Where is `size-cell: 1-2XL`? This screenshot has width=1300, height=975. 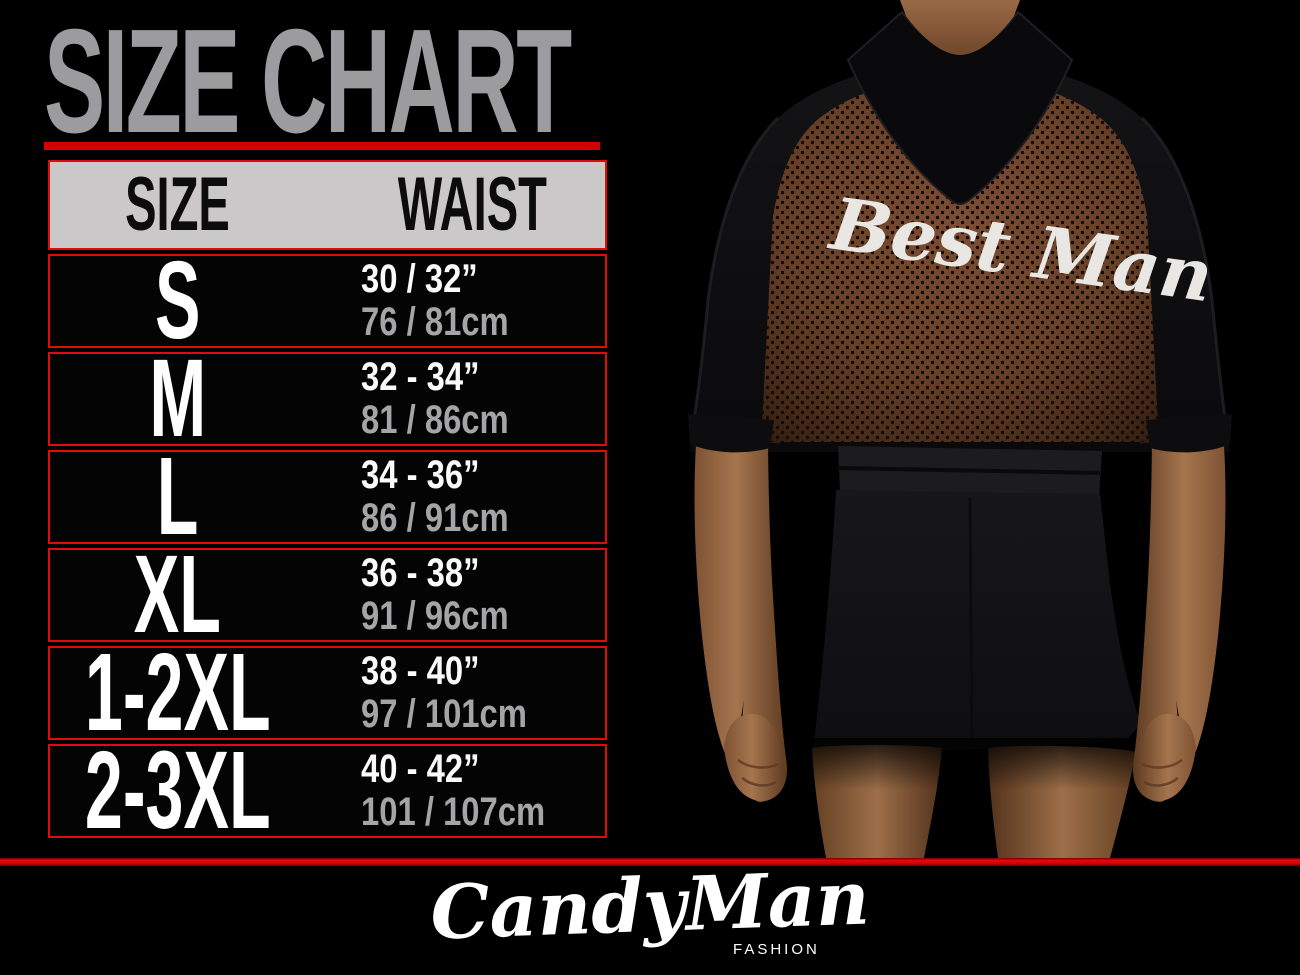
size-cell: 1-2XL is located at coordinates (177, 693).